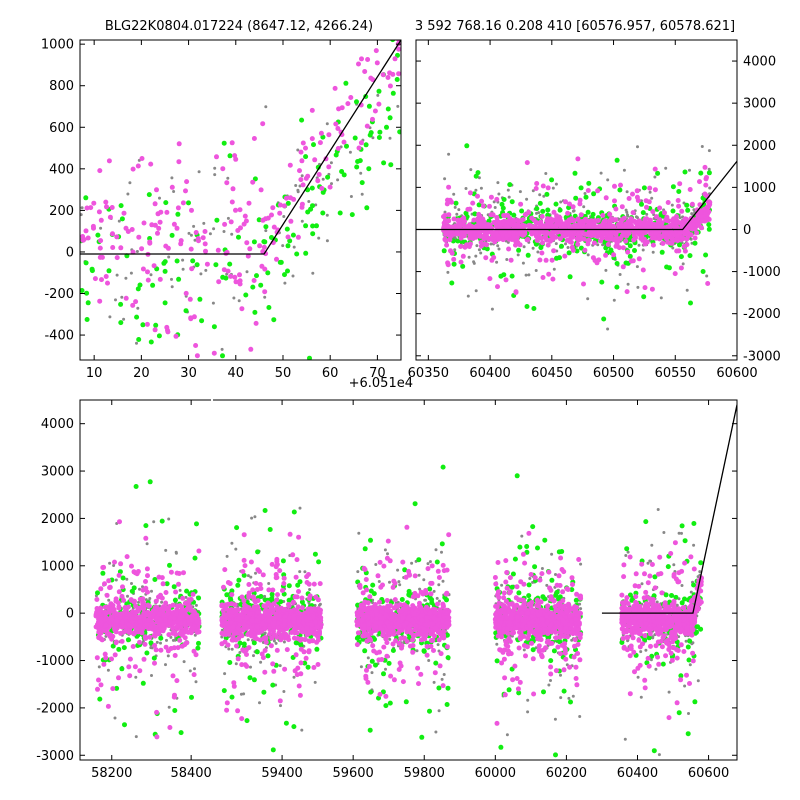  I want to click on y-tick-label: -400, so click(59, 336).